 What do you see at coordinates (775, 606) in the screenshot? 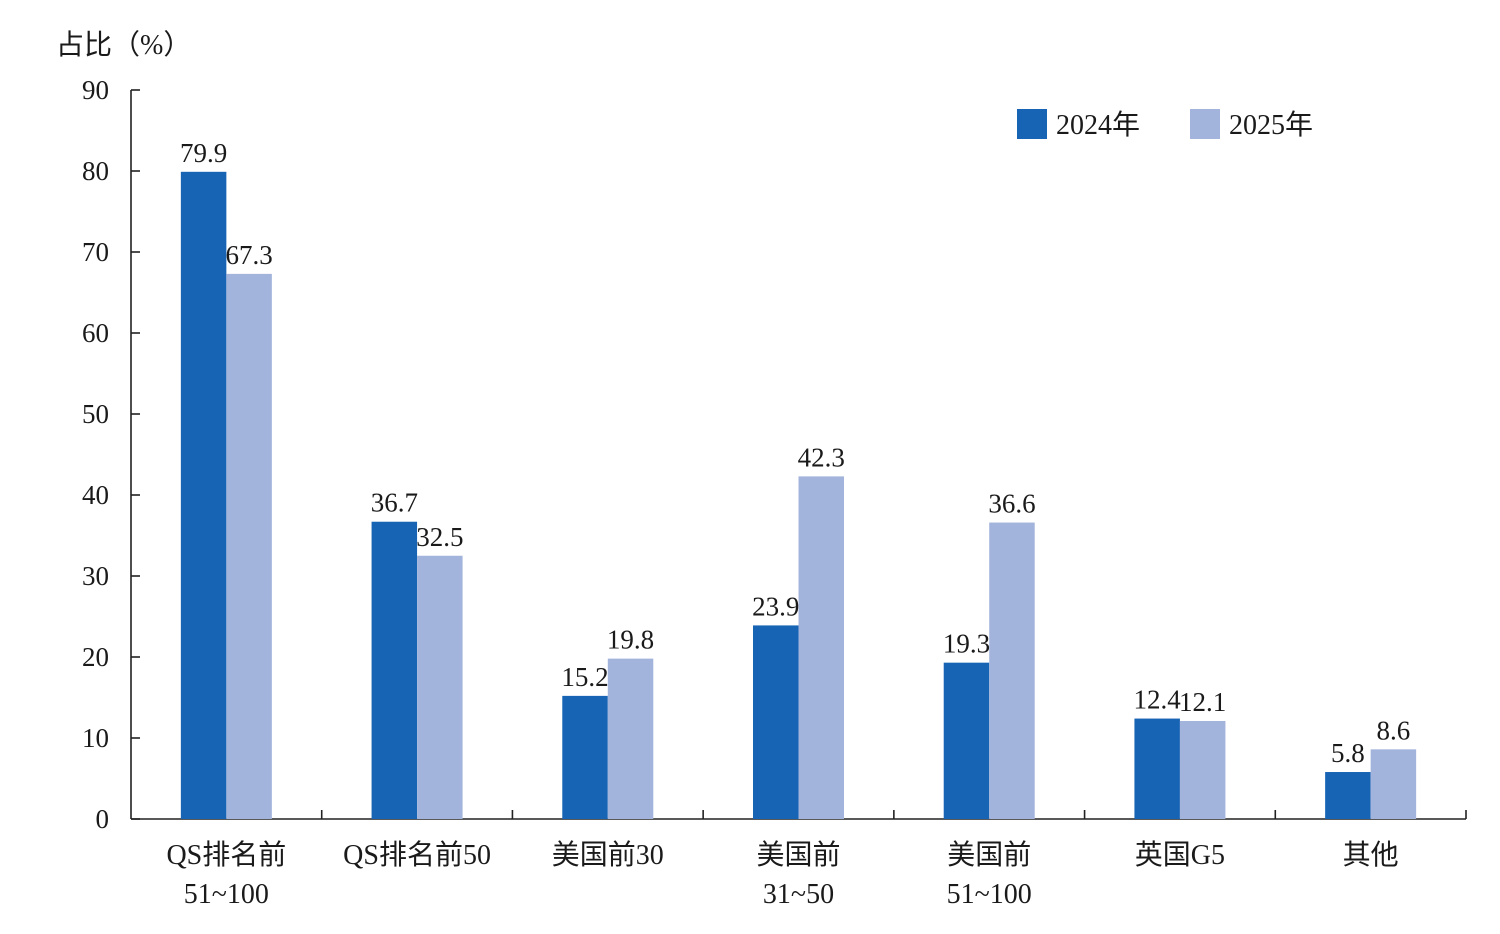
I see `data-label: 23.9` at bounding box center [775, 606].